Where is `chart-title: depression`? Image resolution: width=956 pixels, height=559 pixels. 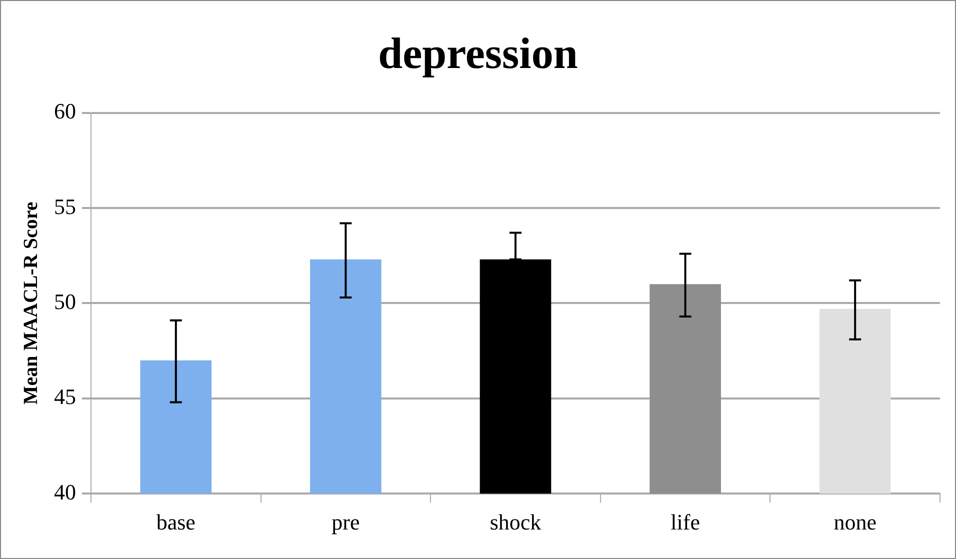
chart-title: depression is located at coordinates (478, 53).